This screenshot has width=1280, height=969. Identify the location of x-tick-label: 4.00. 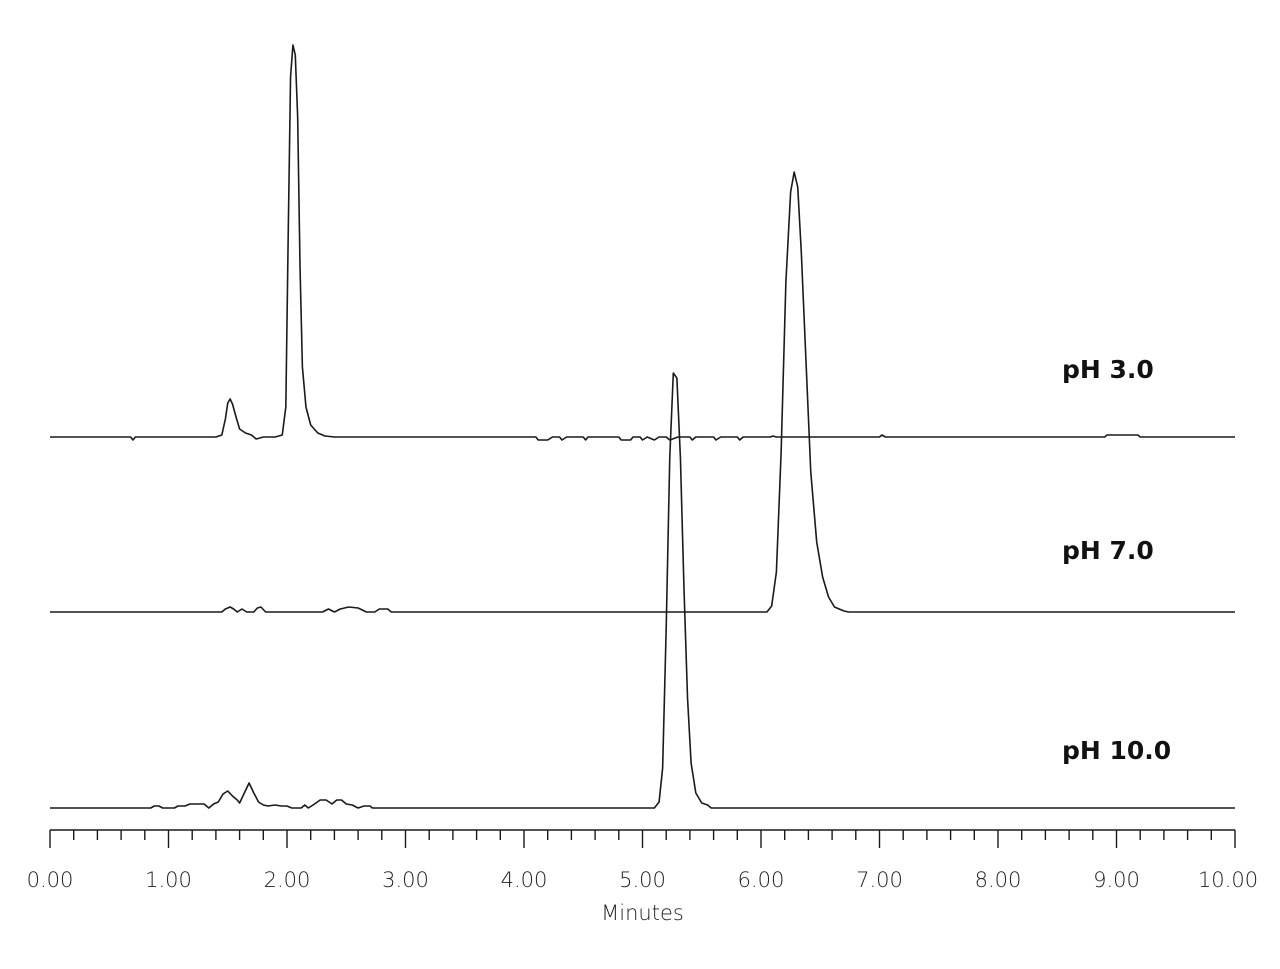
(524, 880).